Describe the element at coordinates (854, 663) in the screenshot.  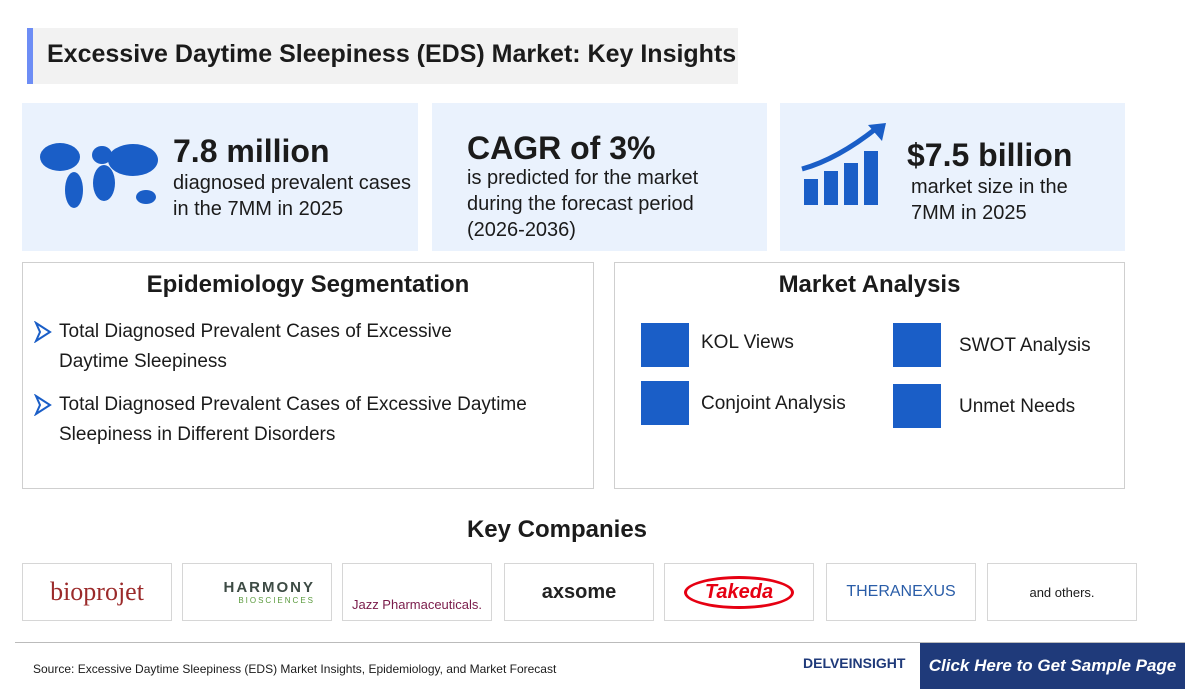
I see `brand-logo: DELVEINSIGHT` at that location.